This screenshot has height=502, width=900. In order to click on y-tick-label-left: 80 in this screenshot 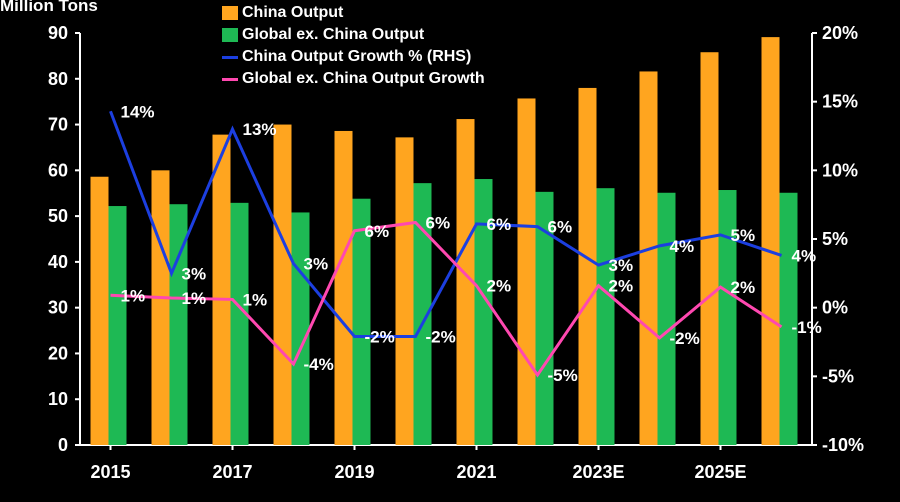, I will do `click(58, 79)`.